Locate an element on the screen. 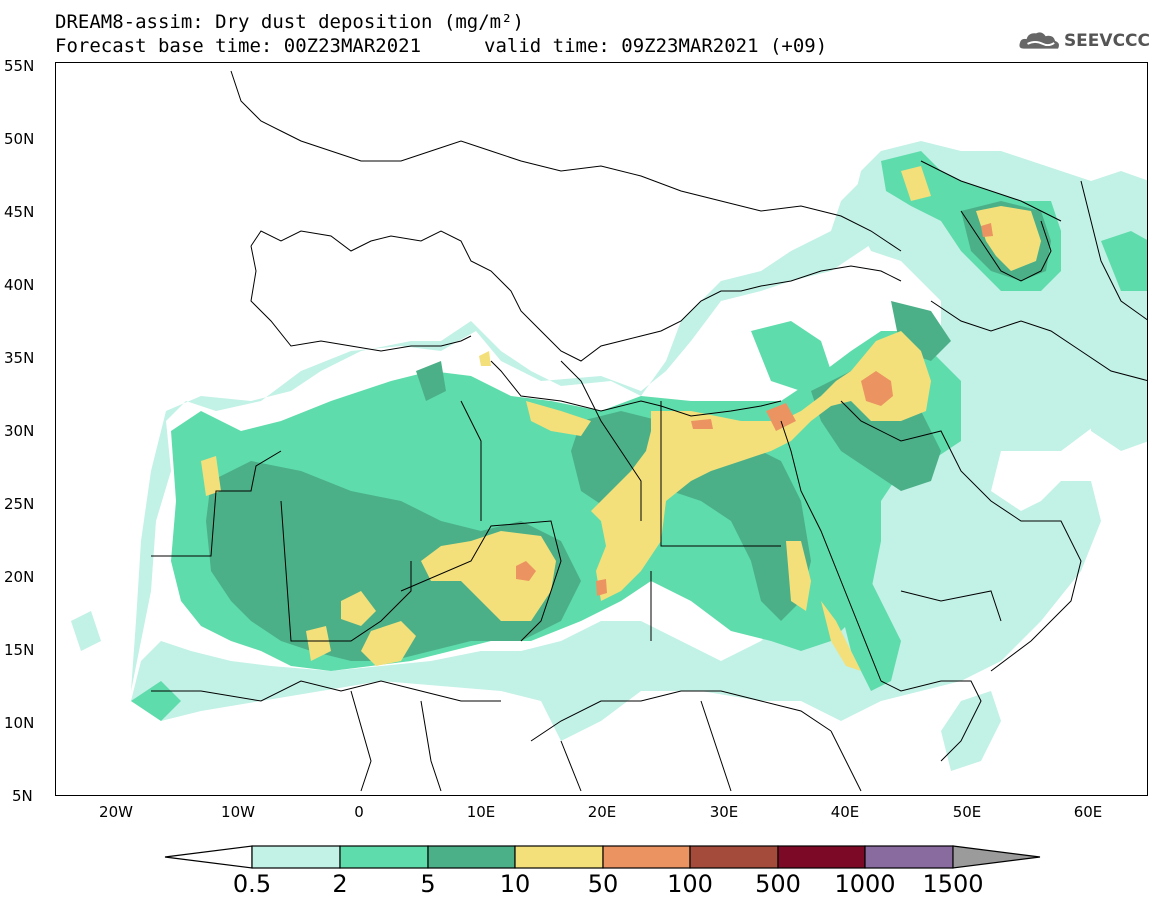  logo-text: SEEVCCC is located at coordinates (1106, 41).